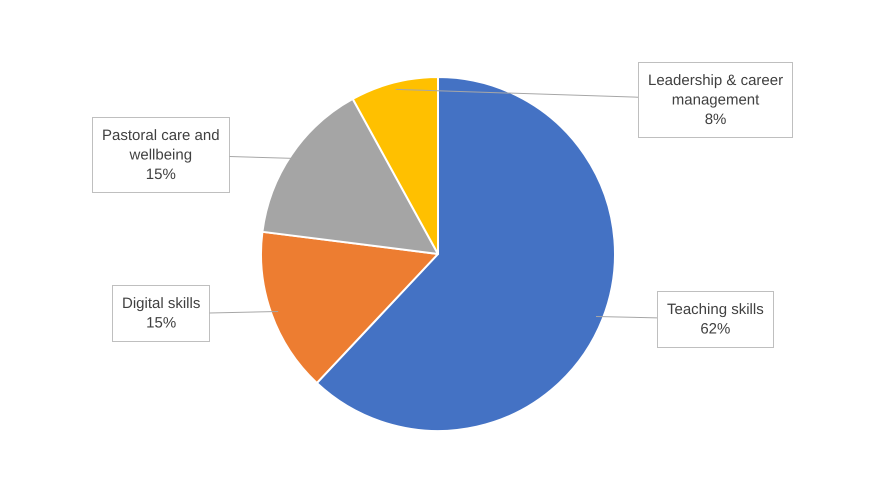 The image size is (887, 499). Describe the element at coordinates (161, 145) in the screenshot. I see `slice-label: Pastoral care and wellbeing` at that location.